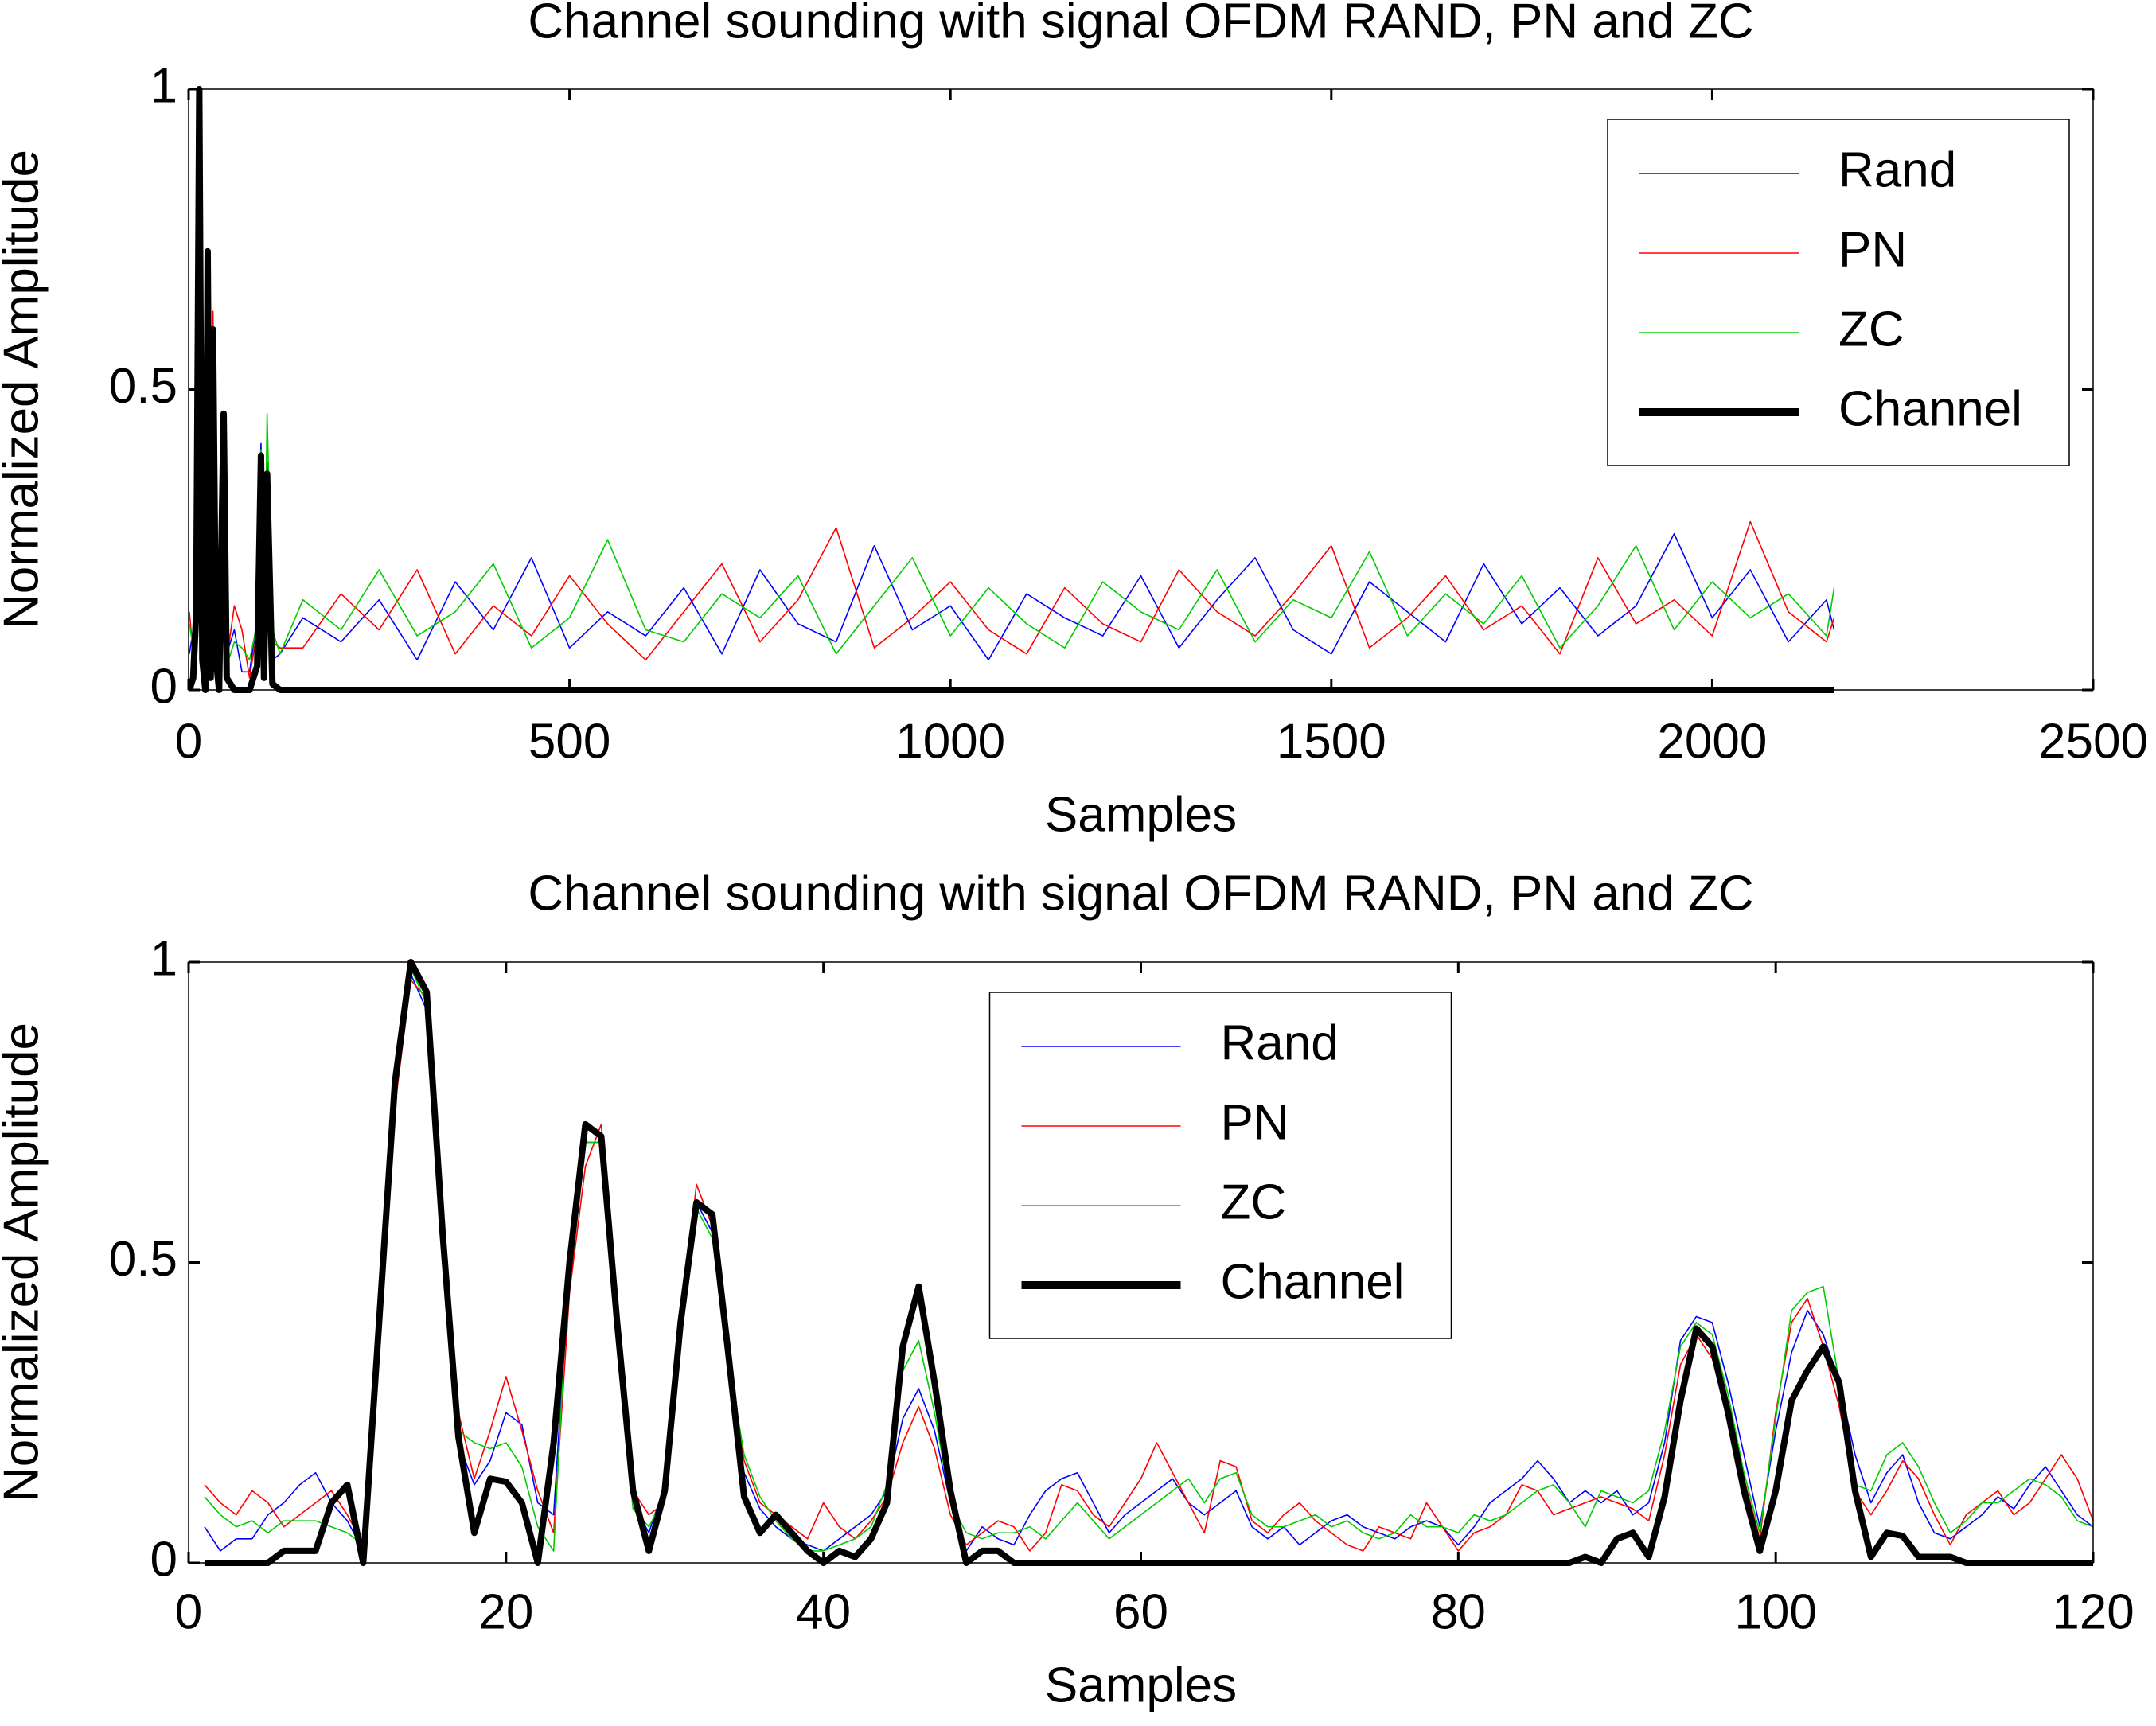  What do you see at coordinates (950, 741) in the screenshot?
I see `x-tick-label: 1000` at bounding box center [950, 741].